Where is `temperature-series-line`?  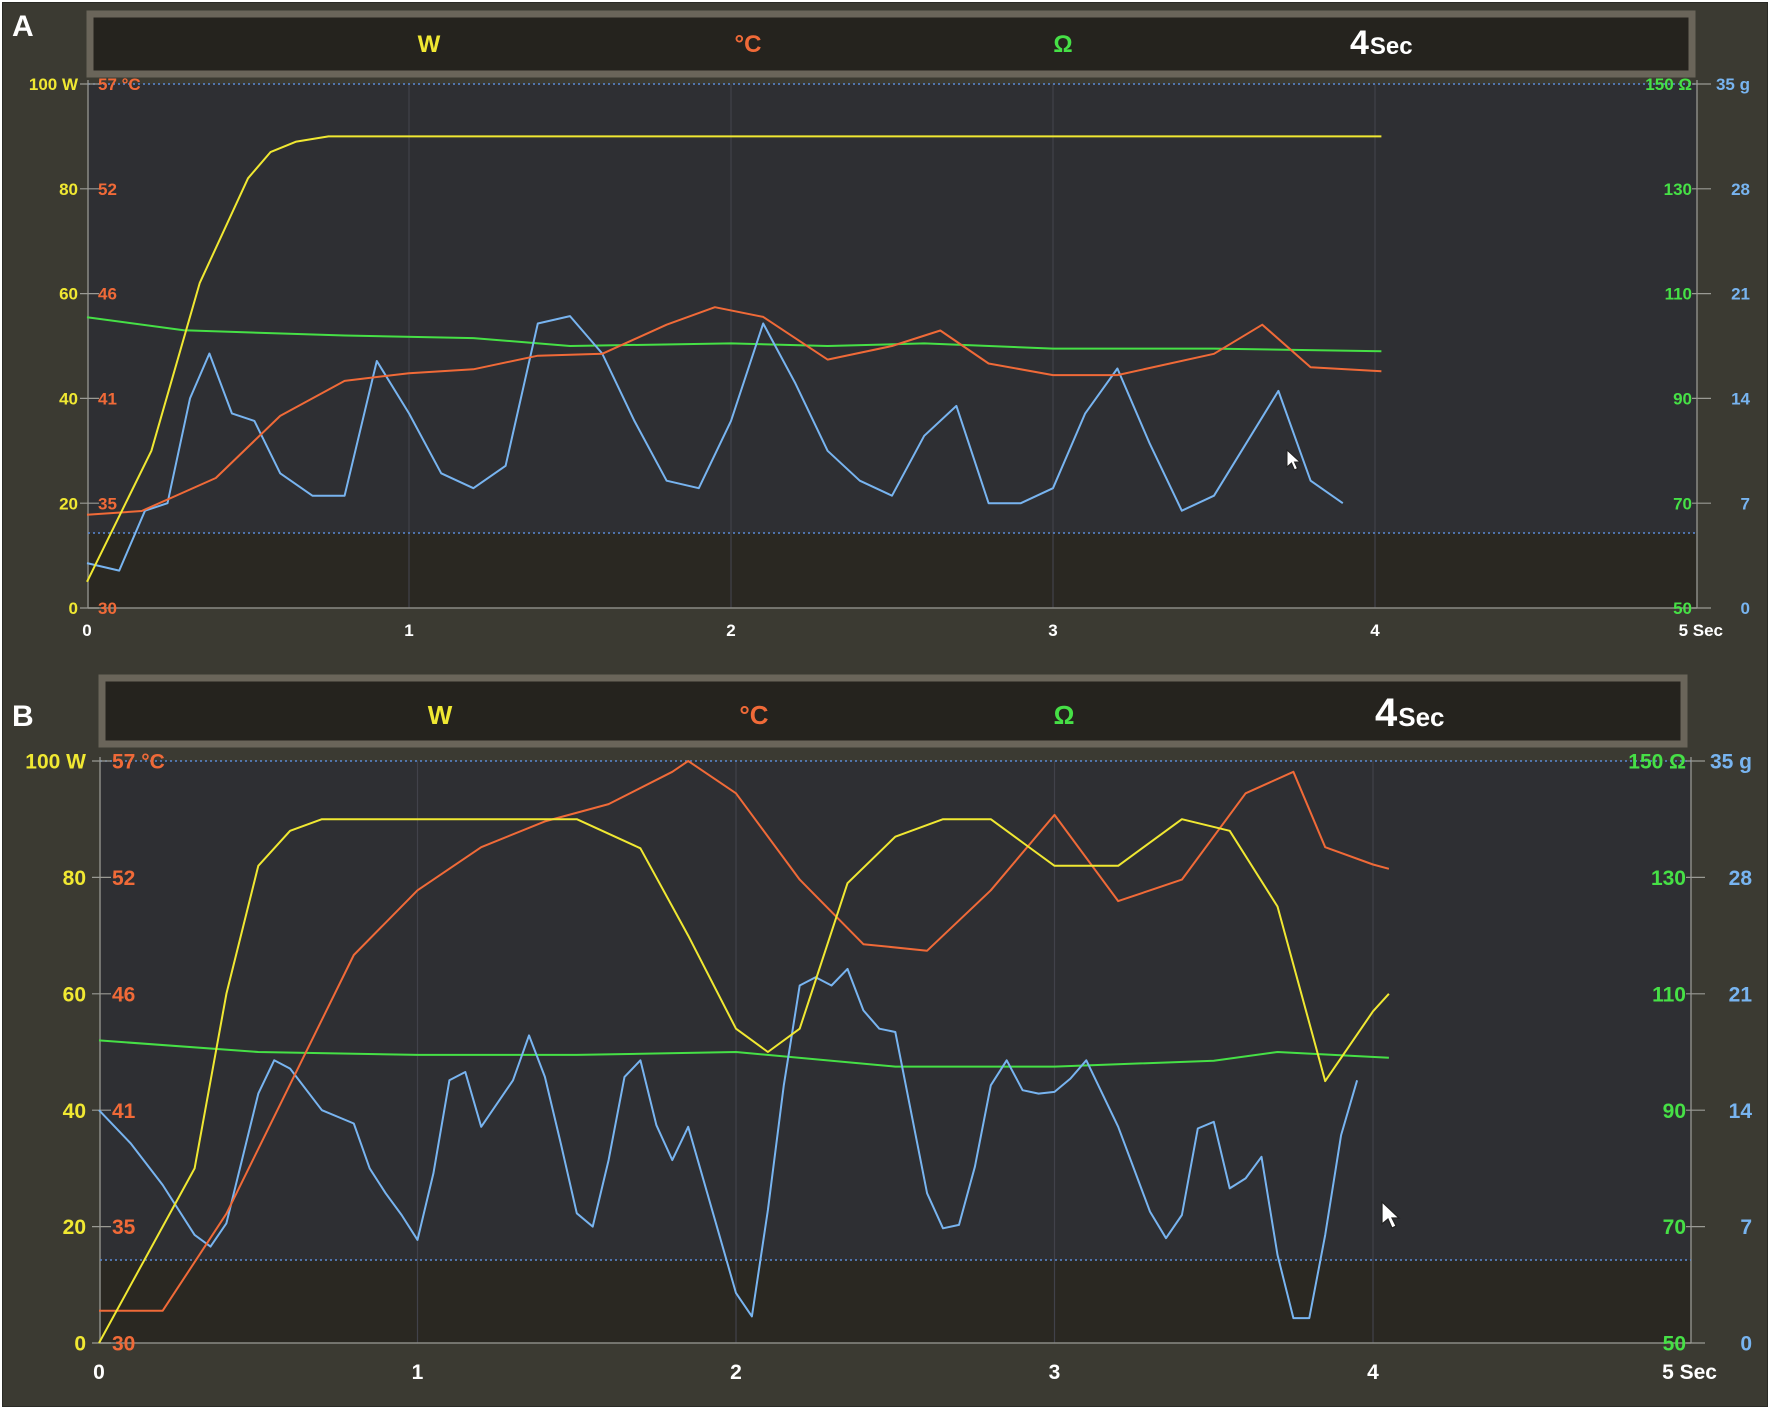
temperature-series-line is located at coordinates (734, 411).